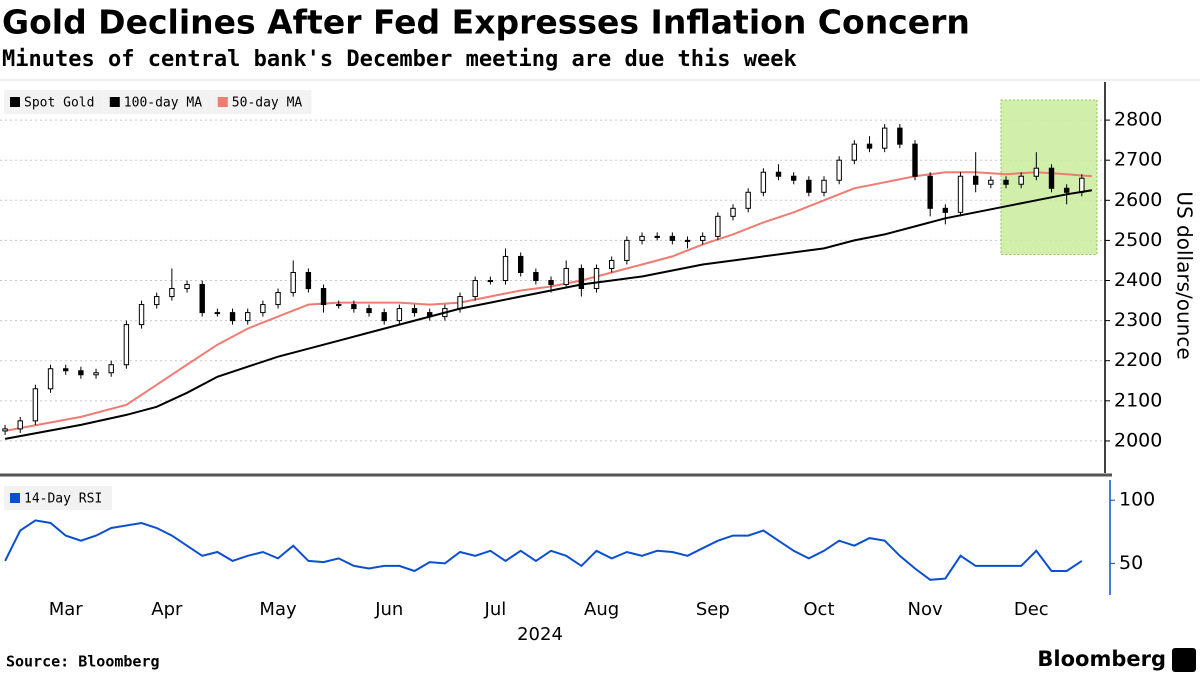 This screenshot has width=1200, height=679. What do you see at coordinates (818, 609) in the screenshot?
I see `x-tick-label: Oct` at bounding box center [818, 609].